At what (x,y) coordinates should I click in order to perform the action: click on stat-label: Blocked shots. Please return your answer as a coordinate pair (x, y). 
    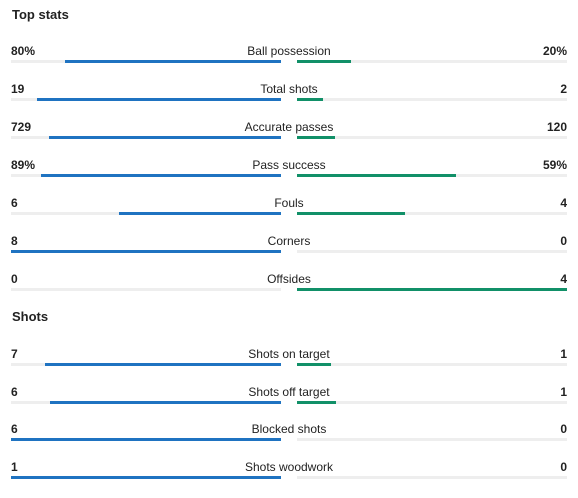
    Looking at the image, I should click on (289, 429).